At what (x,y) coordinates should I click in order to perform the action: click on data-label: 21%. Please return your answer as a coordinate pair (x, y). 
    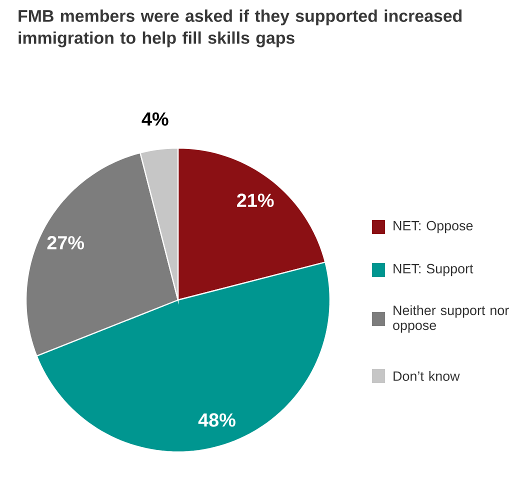
    Looking at the image, I should click on (255, 200).